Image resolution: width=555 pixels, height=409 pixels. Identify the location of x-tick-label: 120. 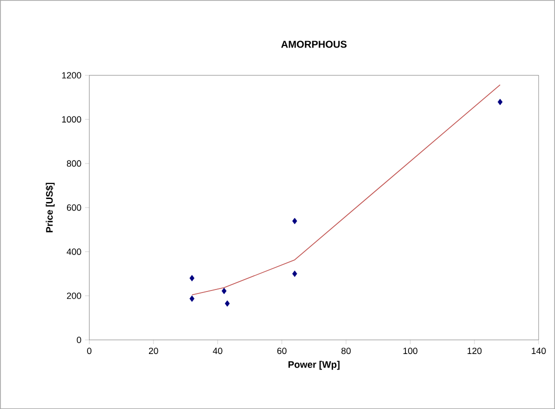
(475, 351).